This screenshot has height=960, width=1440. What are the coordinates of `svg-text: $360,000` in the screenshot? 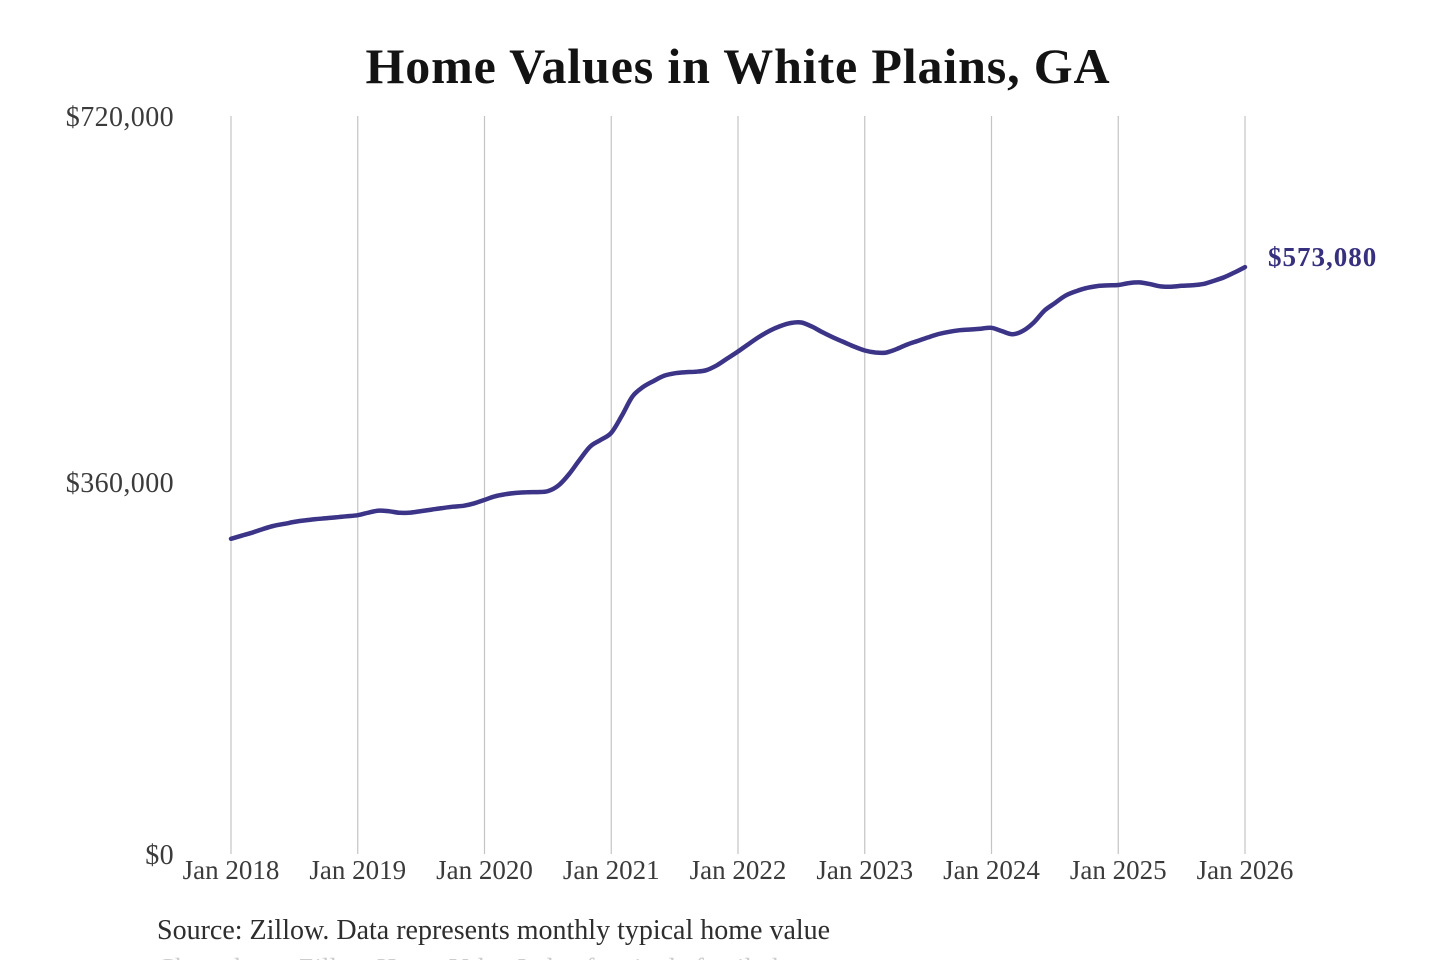 It's located at (120, 483).